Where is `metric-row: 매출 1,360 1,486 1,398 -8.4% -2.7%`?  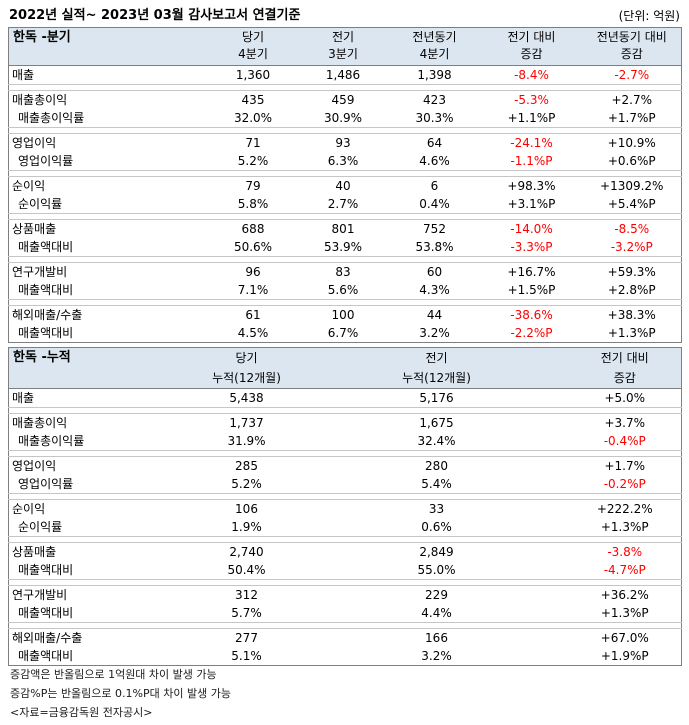 metric-row: 매출 1,360 1,486 1,398 -8.4% -2.7% is located at coordinates (345, 75).